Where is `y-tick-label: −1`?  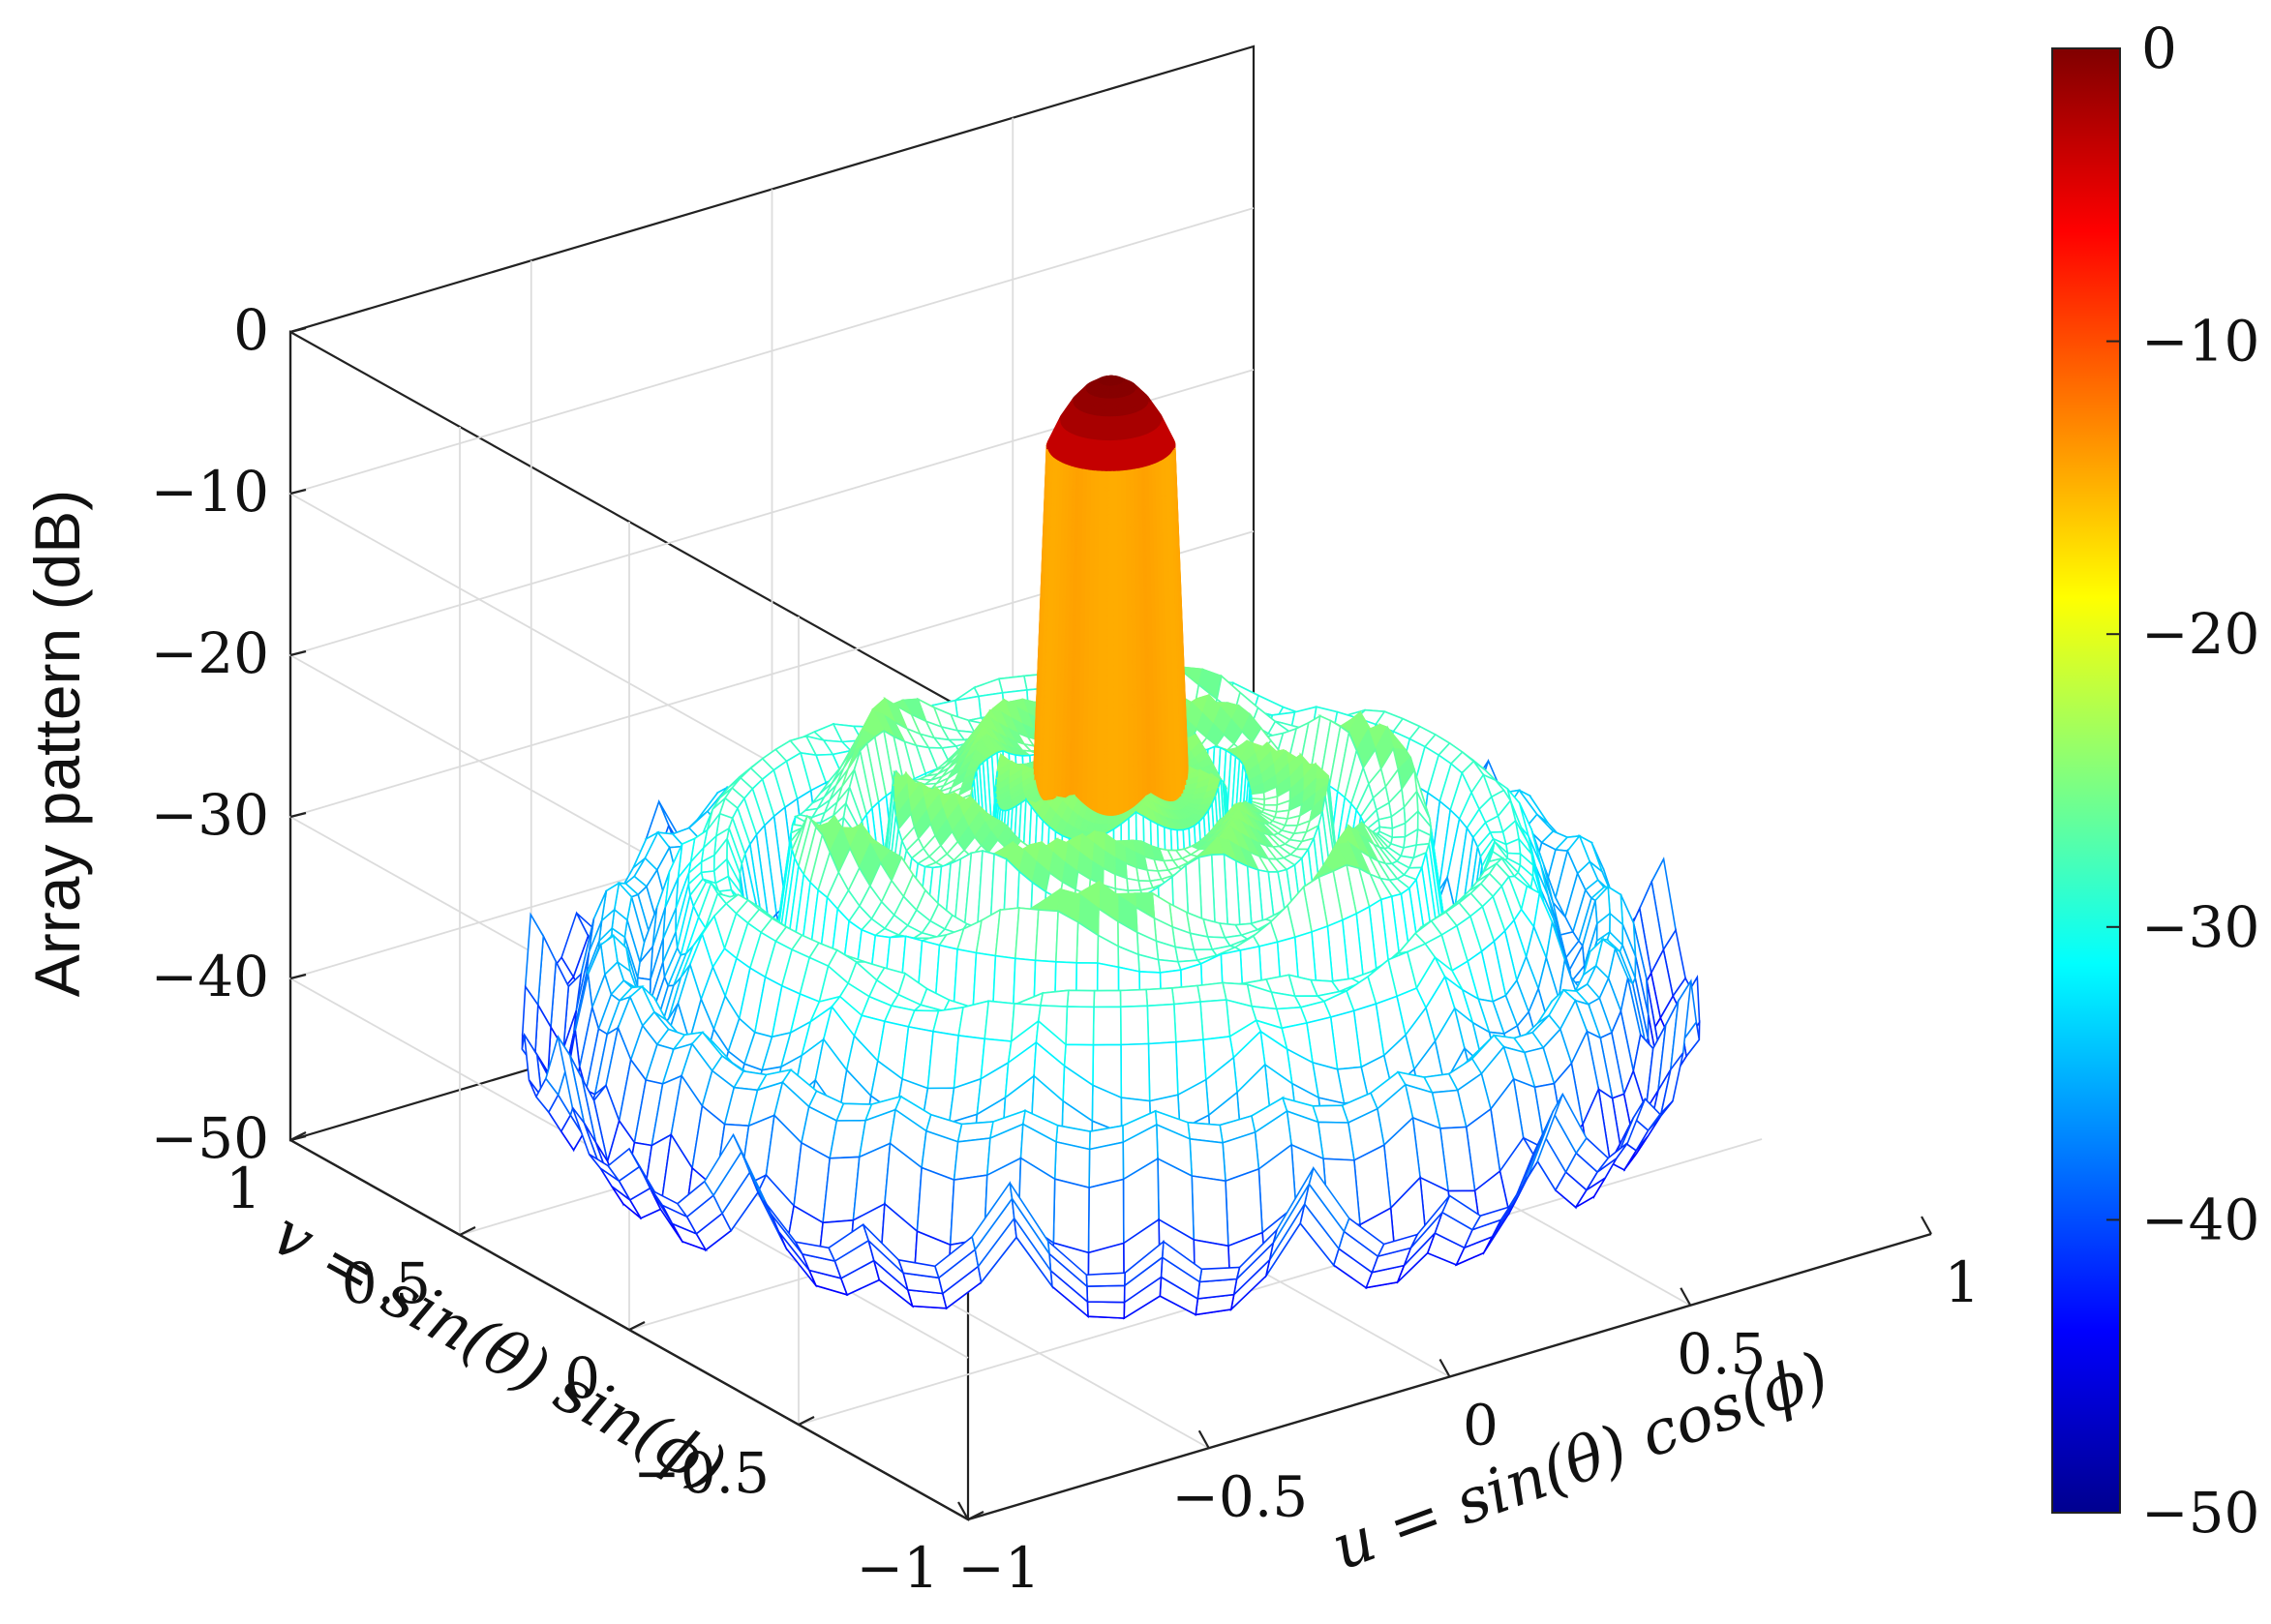
y-tick-label: −1 is located at coordinates (898, 1568).